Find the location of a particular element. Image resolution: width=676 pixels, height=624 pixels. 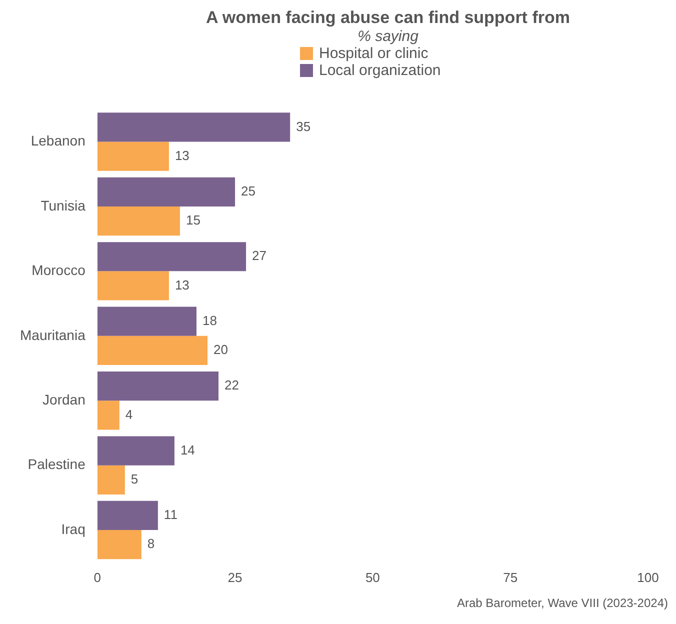

legend-label: Local organization is located at coordinates (380, 70).